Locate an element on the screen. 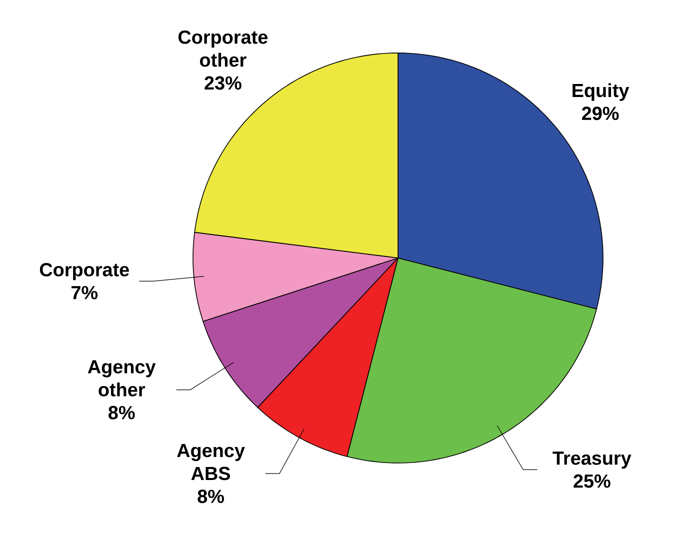  data-label: 7% is located at coordinates (85, 293).